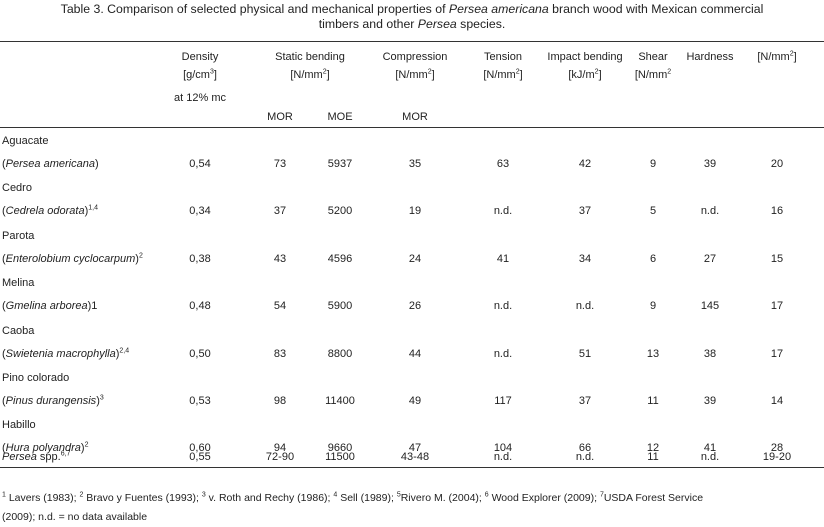 The height and width of the screenshot is (527, 824). What do you see at coordinates (710, 259) in the screenshot?
I see `cell-hardness: 27` at bounding box center [710, 259].